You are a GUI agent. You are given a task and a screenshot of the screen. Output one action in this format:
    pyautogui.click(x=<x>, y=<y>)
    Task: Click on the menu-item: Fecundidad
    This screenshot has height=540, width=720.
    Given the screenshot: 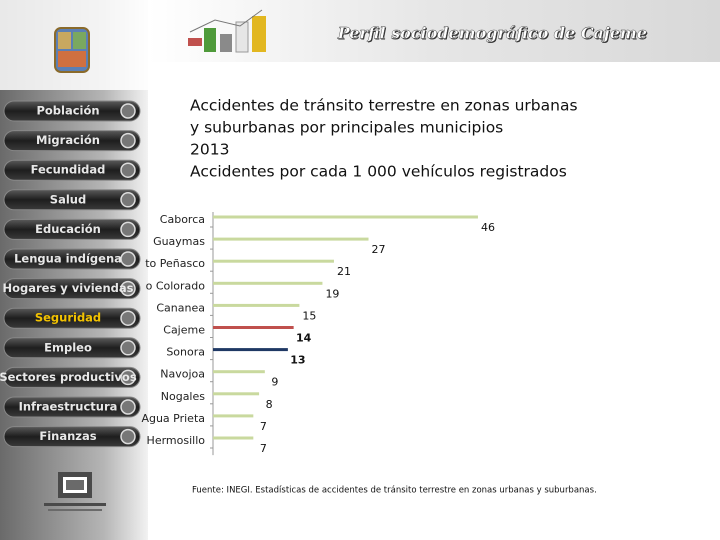 What is the action you would take?
    pyautogui.click(x=72, y=170)
    